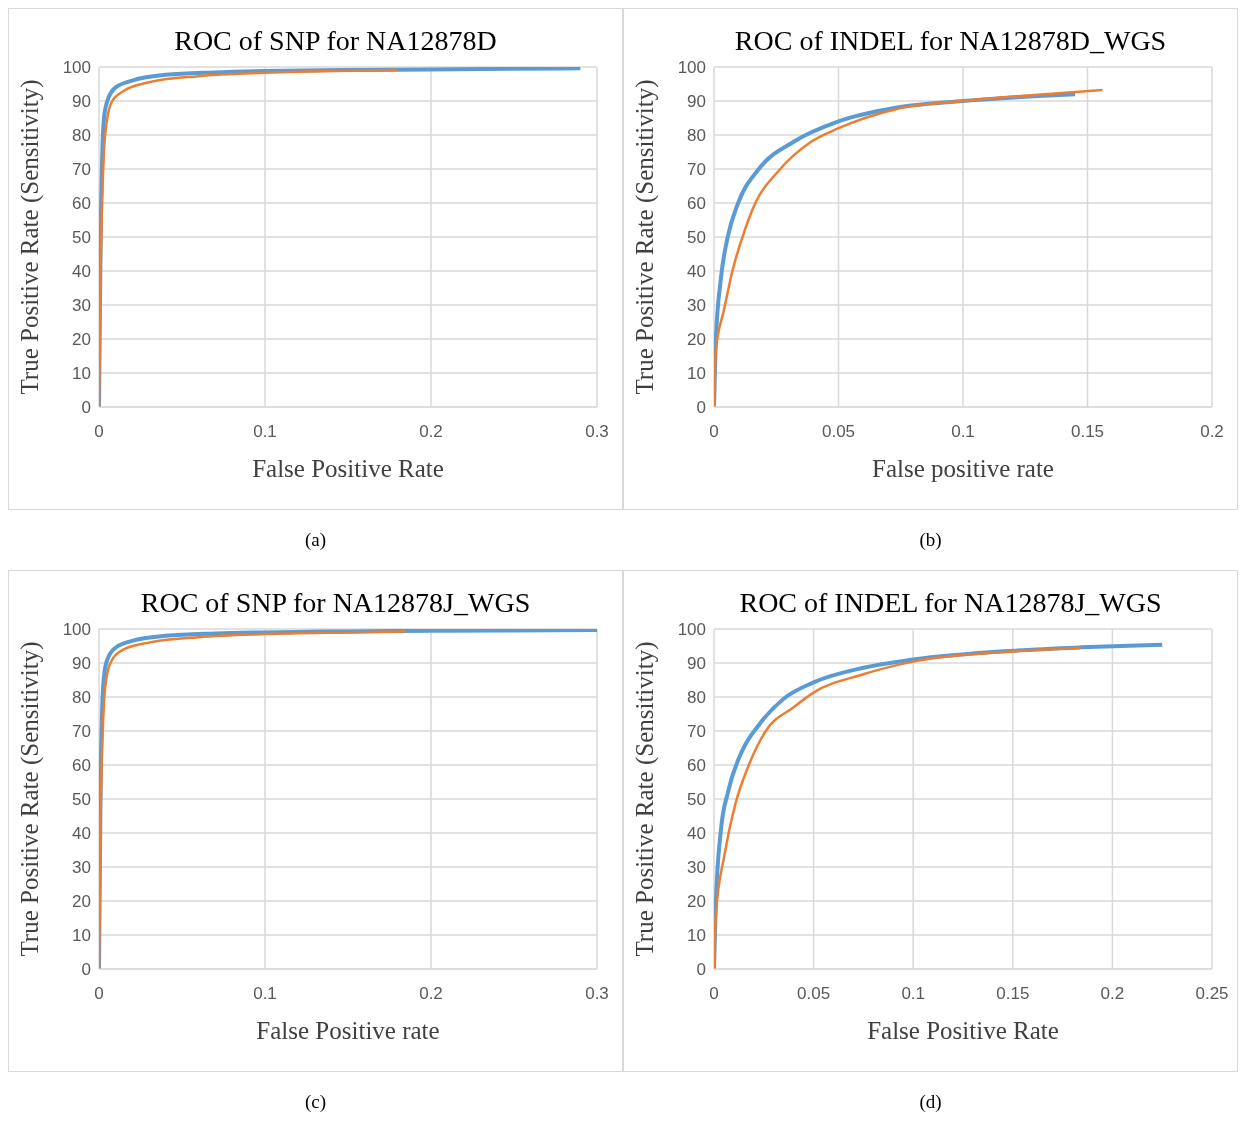 The image size is (1250, 1122). I want to click on x-axis-title: False Positive rate, so click(348, 1030).